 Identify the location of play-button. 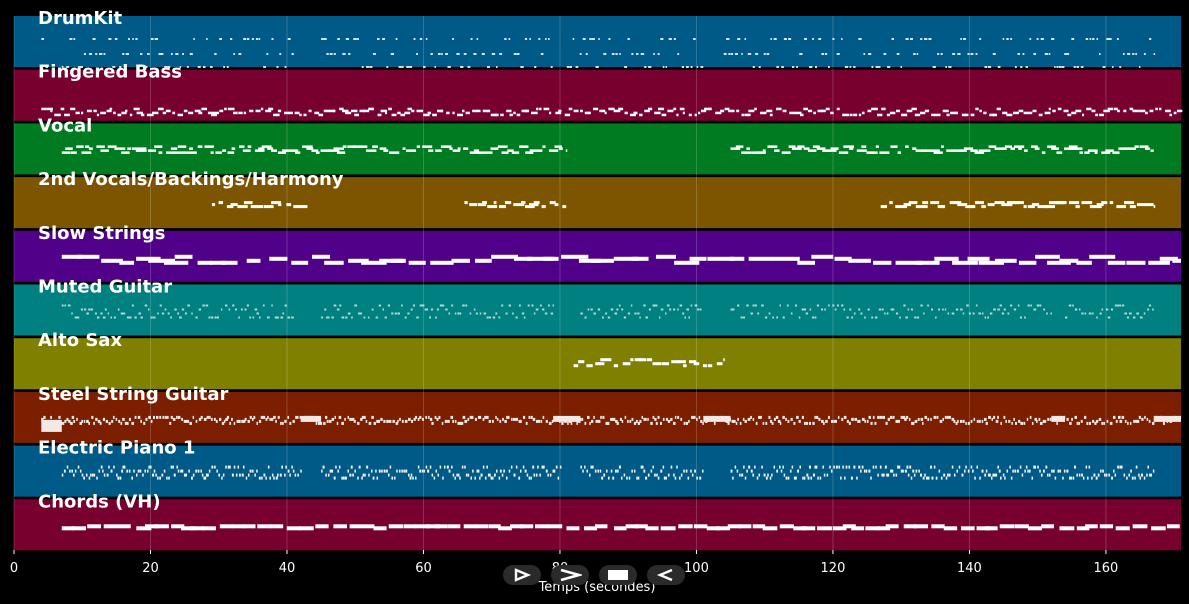
(522, 575).